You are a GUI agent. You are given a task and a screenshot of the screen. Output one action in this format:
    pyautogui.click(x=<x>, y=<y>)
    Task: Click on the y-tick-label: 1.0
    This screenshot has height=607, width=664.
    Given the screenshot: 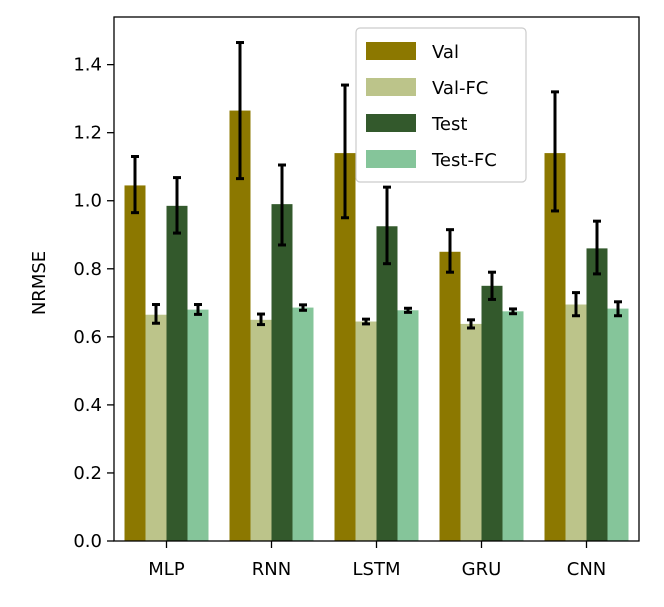 What is the action you would take?
    pyautogui.click(x=87, y=201)
    